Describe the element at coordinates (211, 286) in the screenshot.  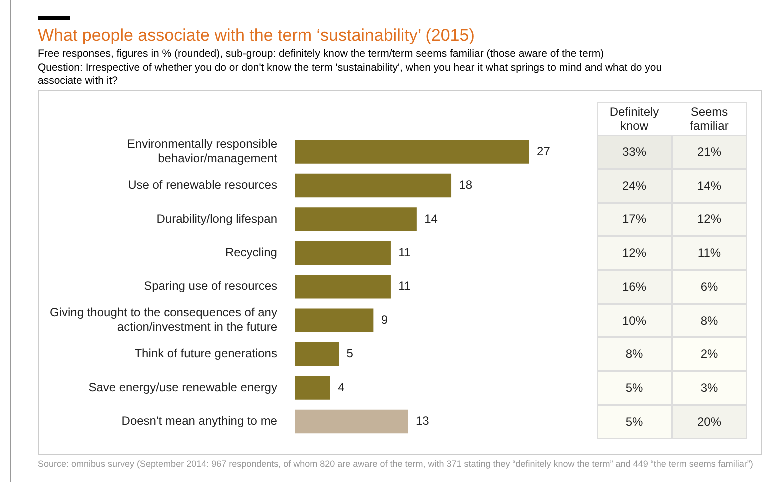
I see `y-tick-label: Sparing use of resources` at that location.